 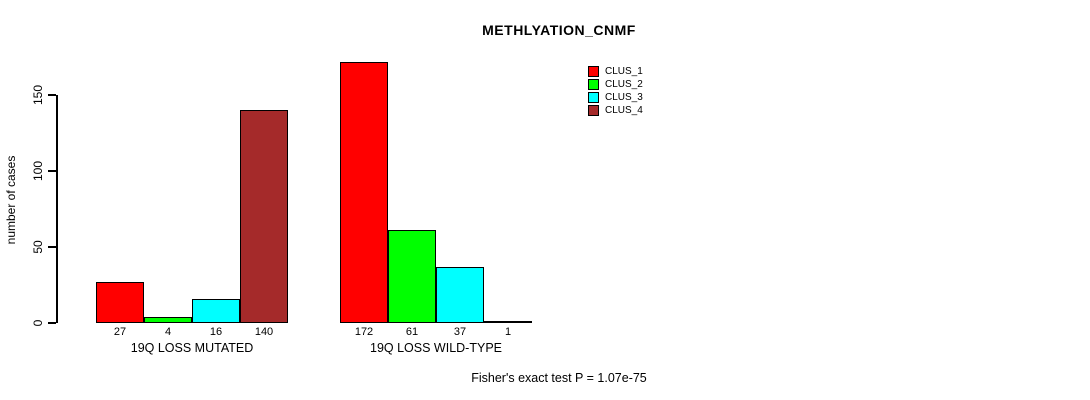 What do you see at coordinates (264, 332) in the screenshot?
I see `bar-value-label: 140` at bounding box center [264, 332].